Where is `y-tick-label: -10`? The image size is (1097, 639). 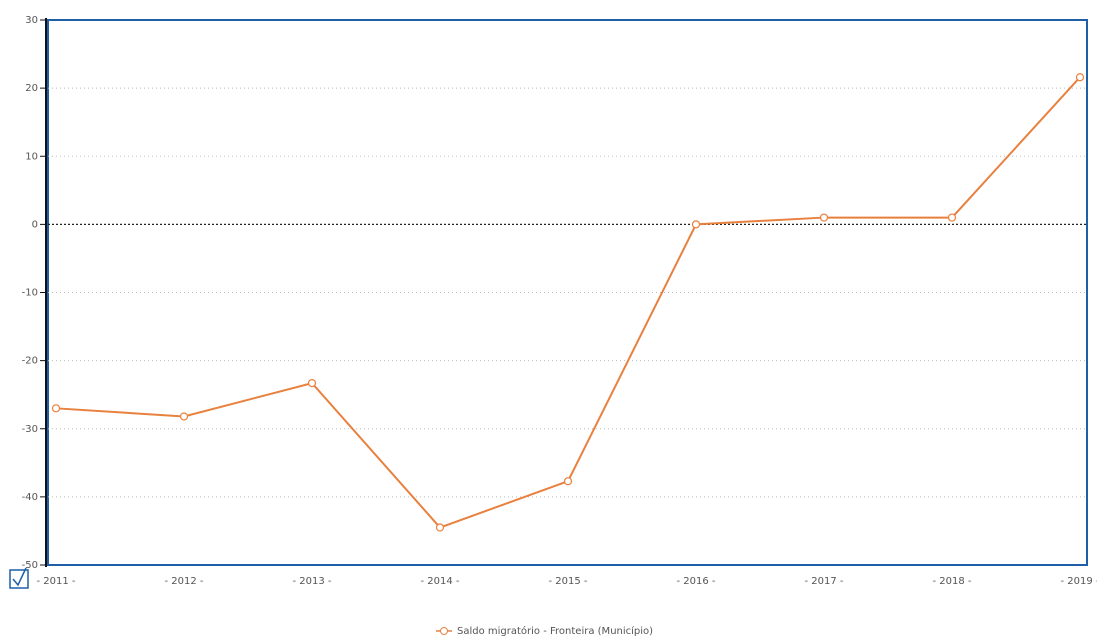
y-tick-label: -10 is located at coordinates (30, 293).